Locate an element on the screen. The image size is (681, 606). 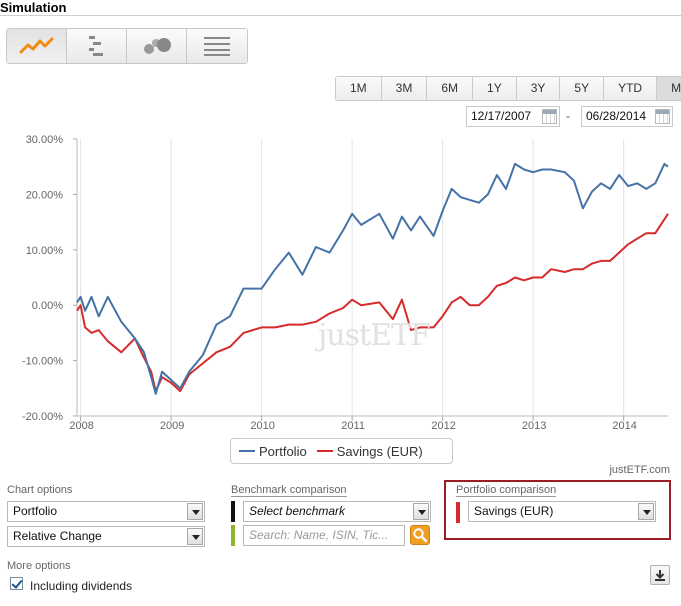
benchmark-select: Select benchmark is located at coordinates (337, 511).